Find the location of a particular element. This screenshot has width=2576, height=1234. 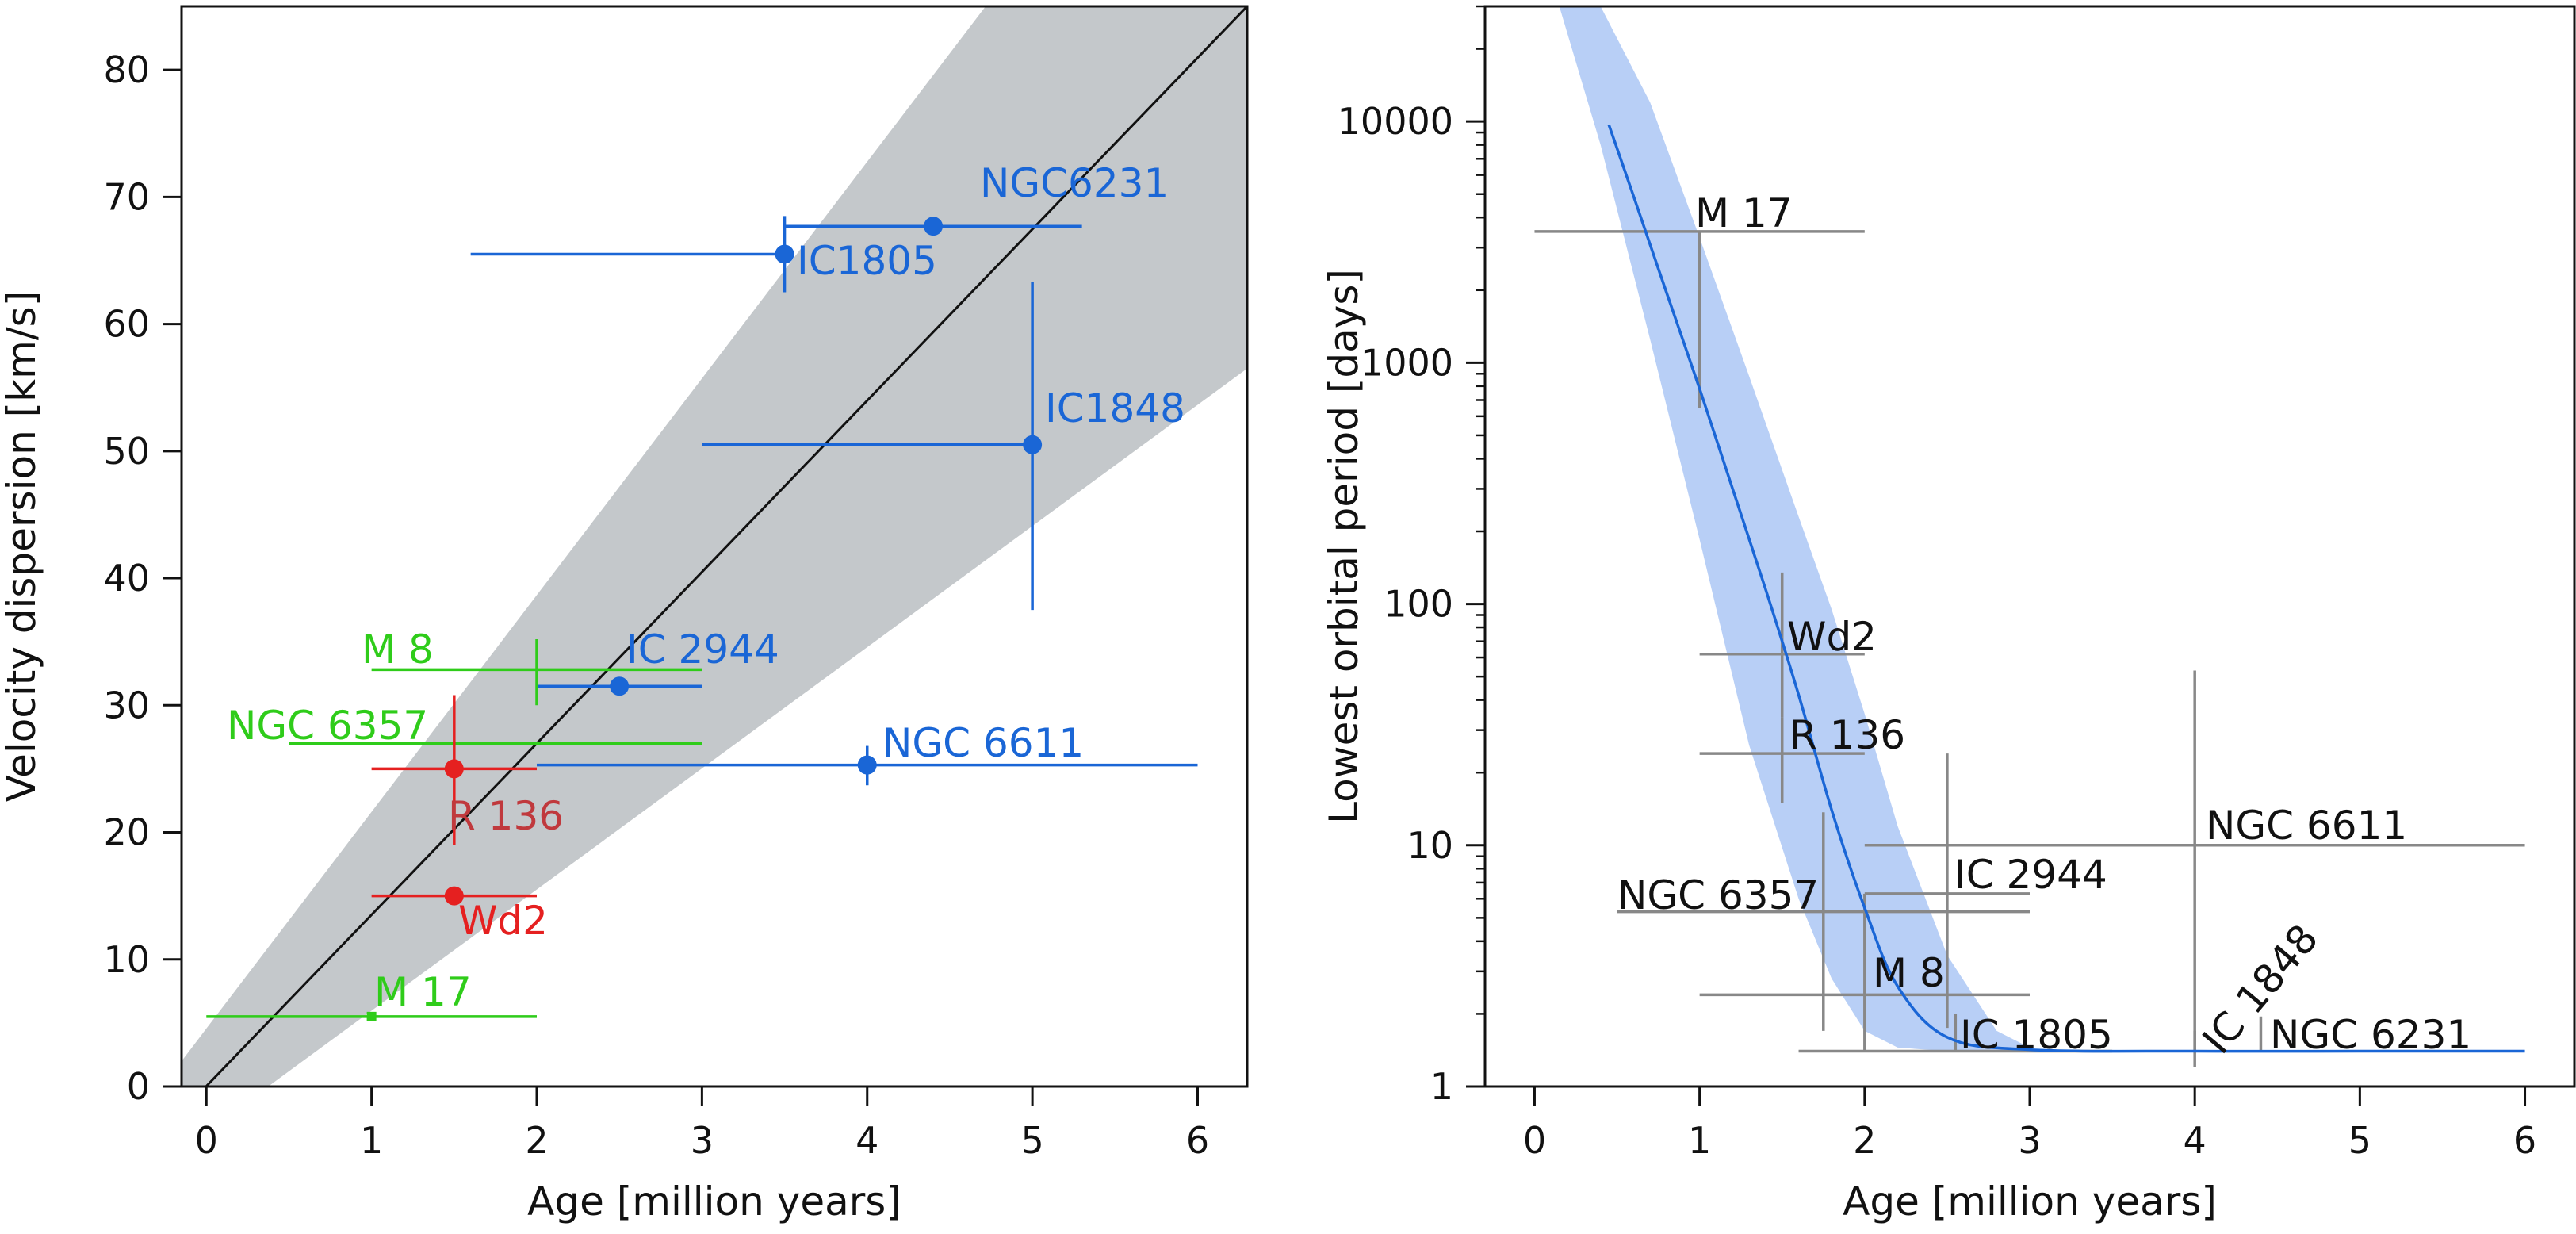

right-x-tick-label: 1 is located at coordinates (1699, 1140).